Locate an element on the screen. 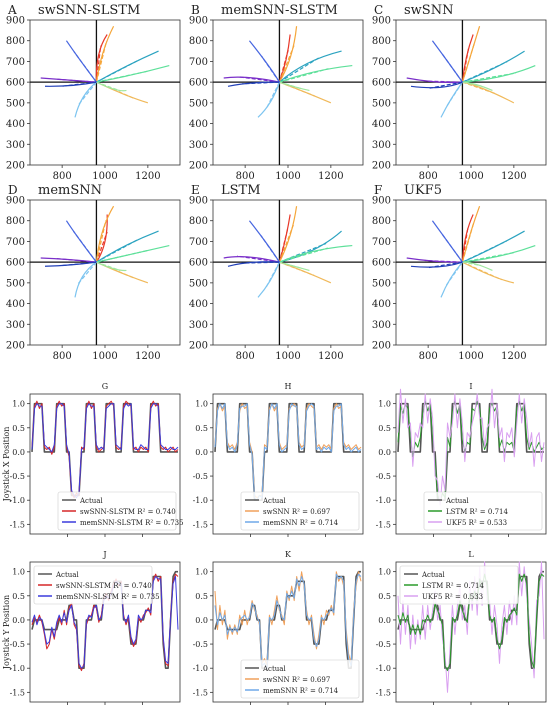  panel-title: memSNN-SLSTM is located at coordinates (279, 10).